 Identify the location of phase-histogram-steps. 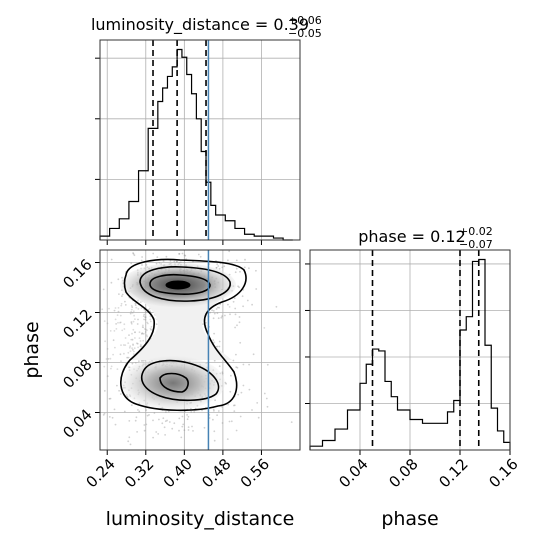
(410, 354).